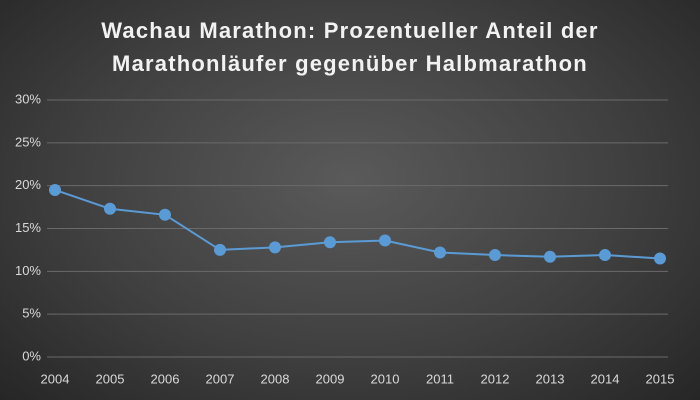 The width and height of the screenshot is (700, 400). I want to click on x-tick-label: 2012, so click(495, 378).